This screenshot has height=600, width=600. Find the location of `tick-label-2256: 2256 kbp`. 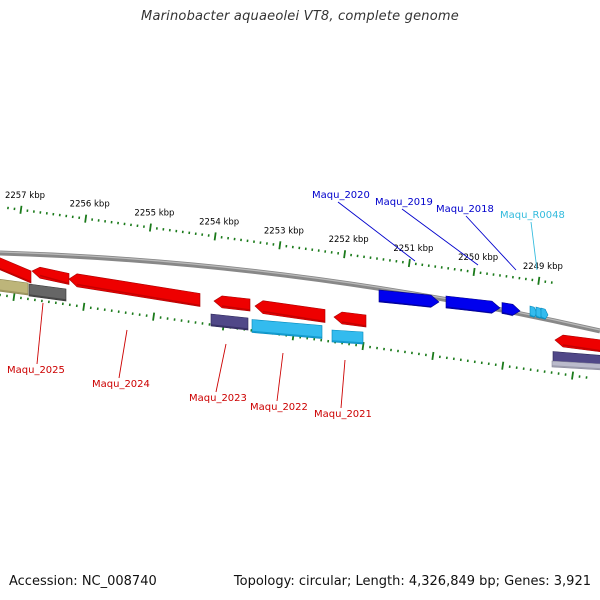

tick-label-2256: 2256 kbp is located at coordinates (90, 205).